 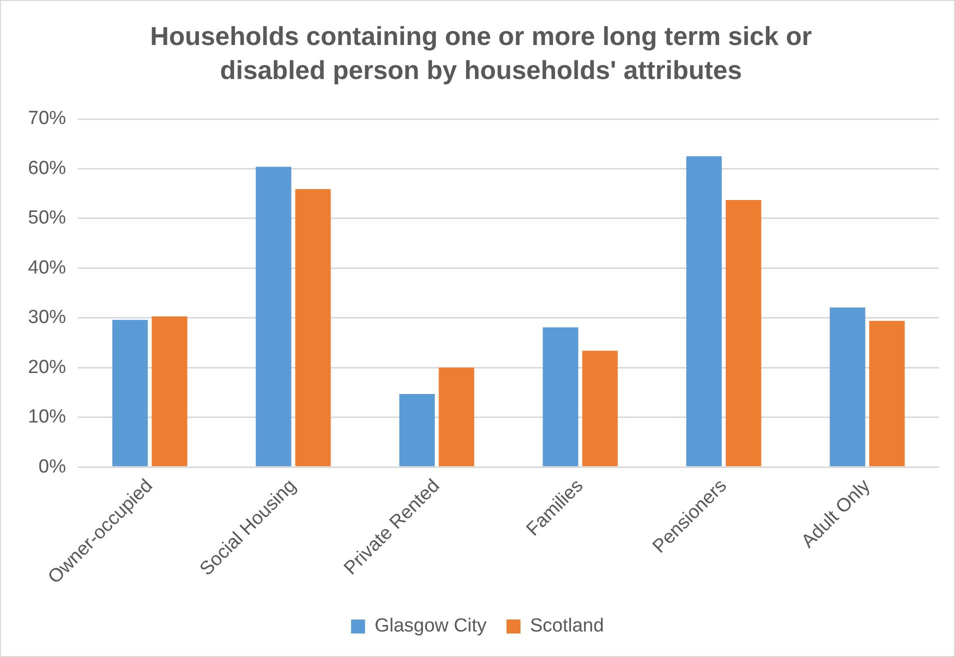 What do you see at coordinates (47, 218) in the screenshot?
I see `y-tick-label: 50%` at bounding box center [47, 218].